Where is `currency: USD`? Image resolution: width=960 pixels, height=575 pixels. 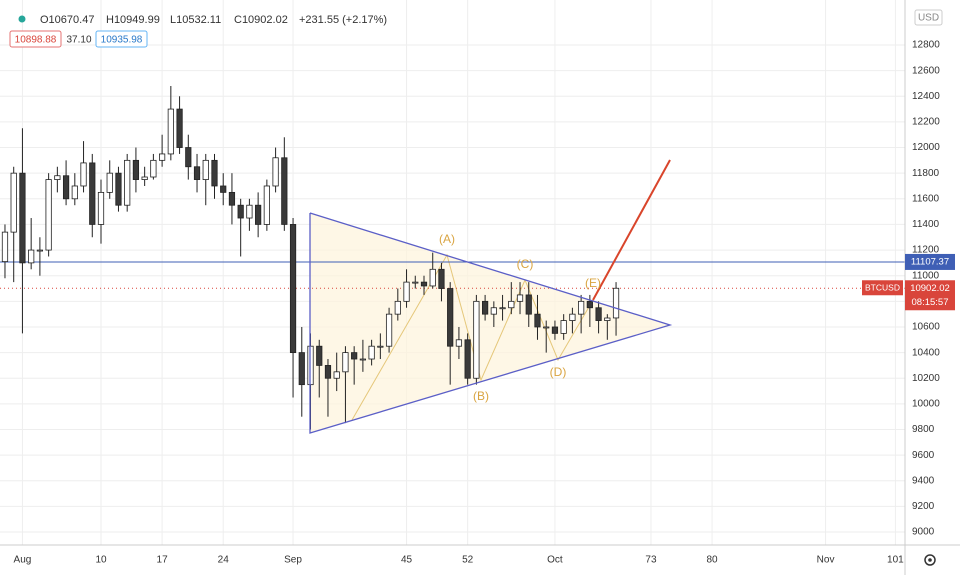
currency: USD is located at coordinates (928, 18).